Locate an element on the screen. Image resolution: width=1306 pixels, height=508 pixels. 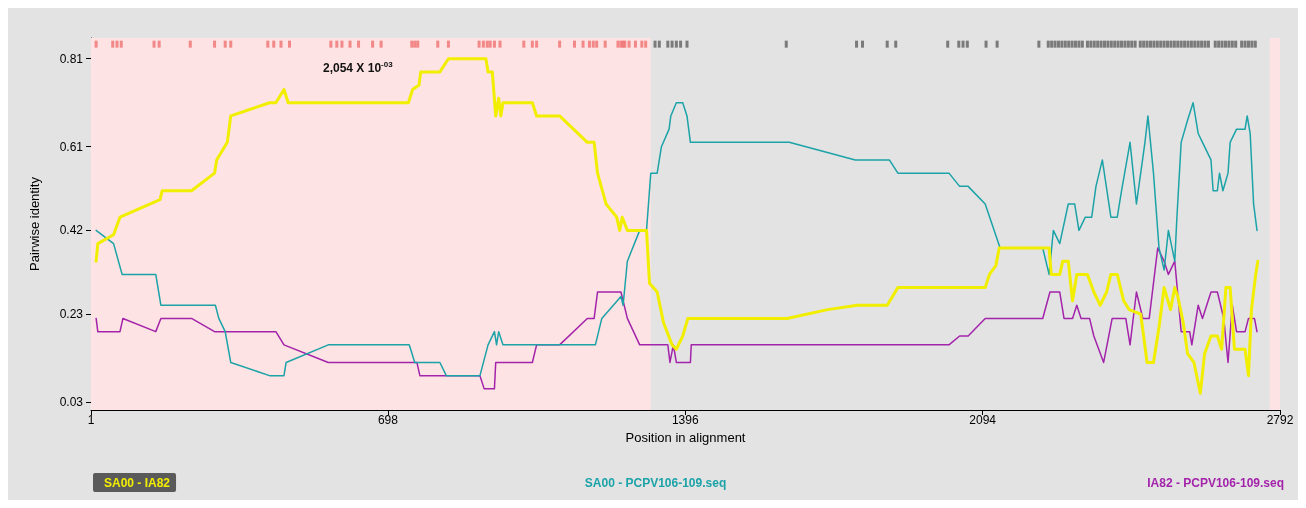
y-tick-label: 0.61 is located at coordinates (71, 146).